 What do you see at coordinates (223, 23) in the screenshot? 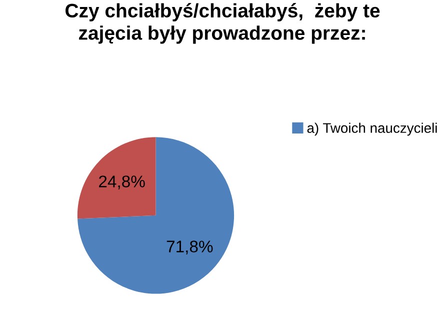
I see `chart-title: Czy chciałbyś/chciałabyś, żeby te zajęcia były prowadzone przez:` at bounding box center [223, 23].